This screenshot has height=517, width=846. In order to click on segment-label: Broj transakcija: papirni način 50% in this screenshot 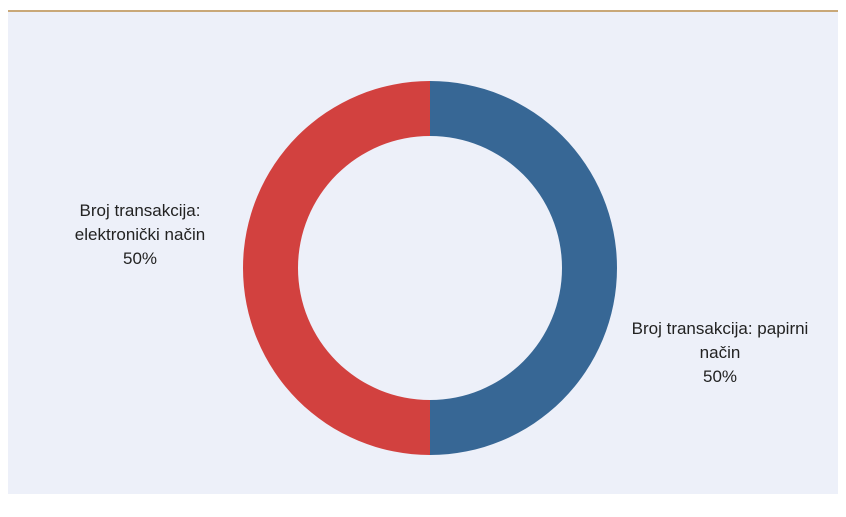, I will do `click(720, 353)`.